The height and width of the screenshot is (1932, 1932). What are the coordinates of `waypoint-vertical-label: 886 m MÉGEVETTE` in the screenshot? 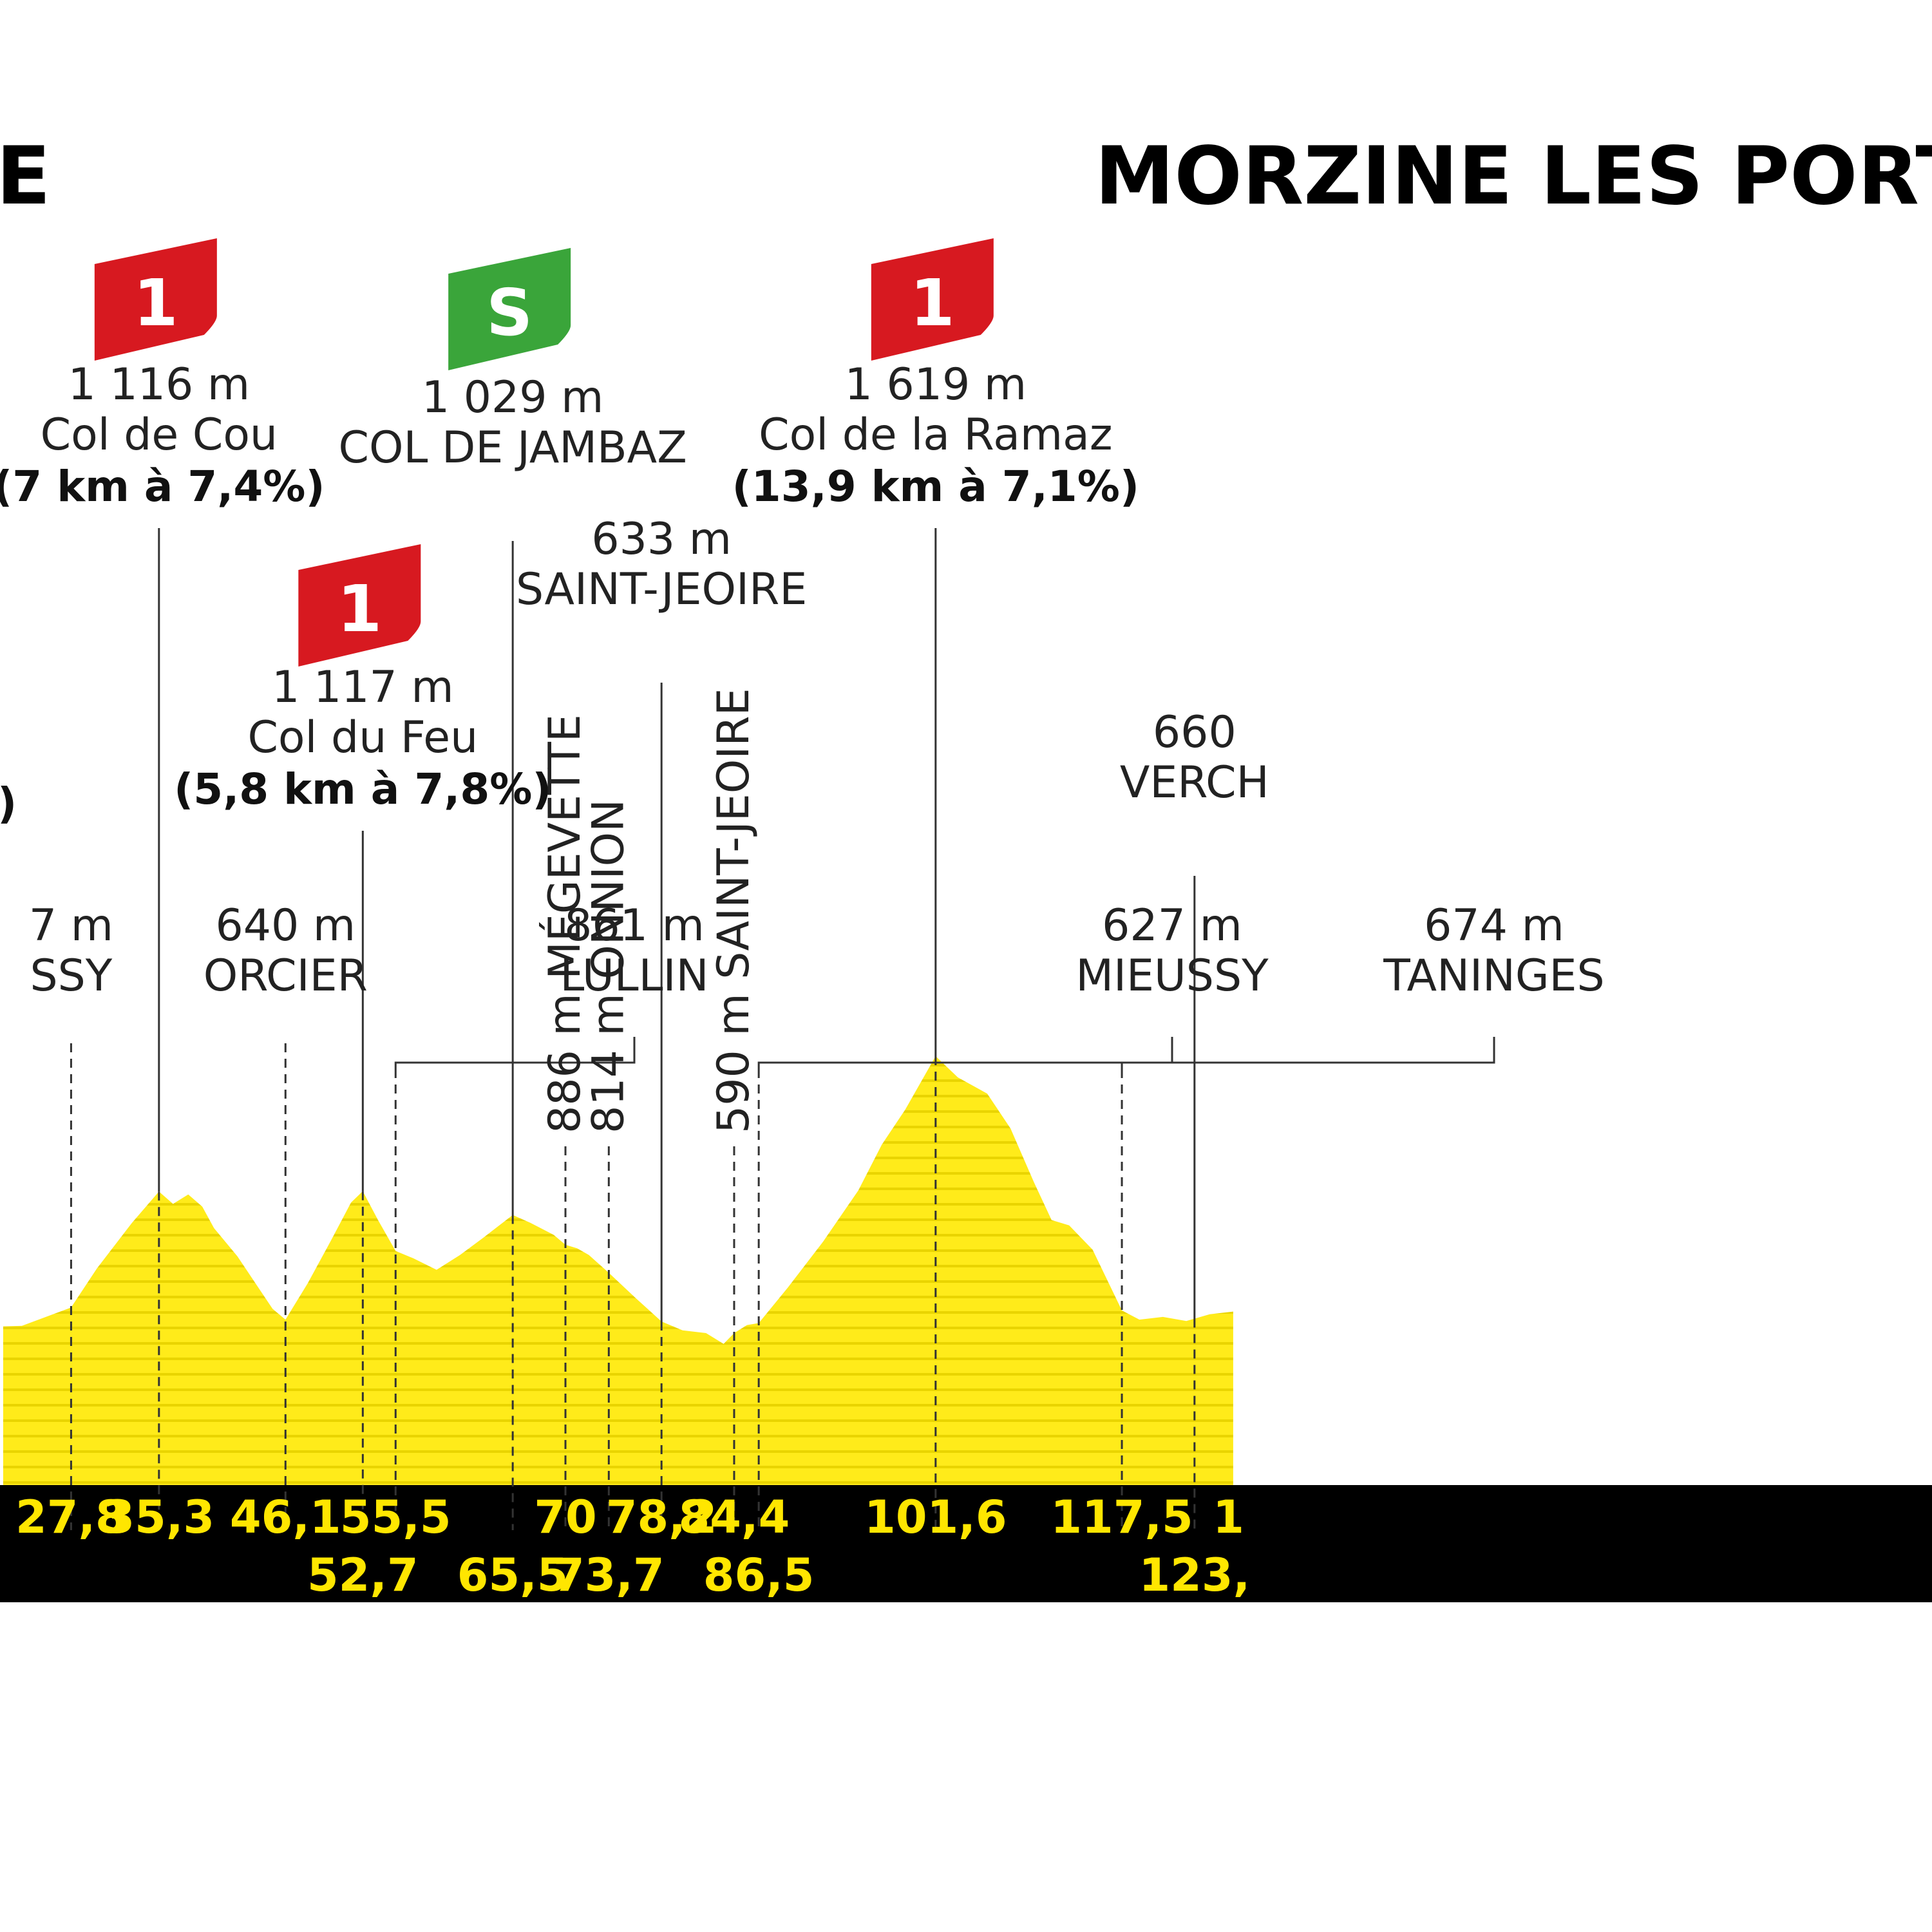 It's located at (565, 923).